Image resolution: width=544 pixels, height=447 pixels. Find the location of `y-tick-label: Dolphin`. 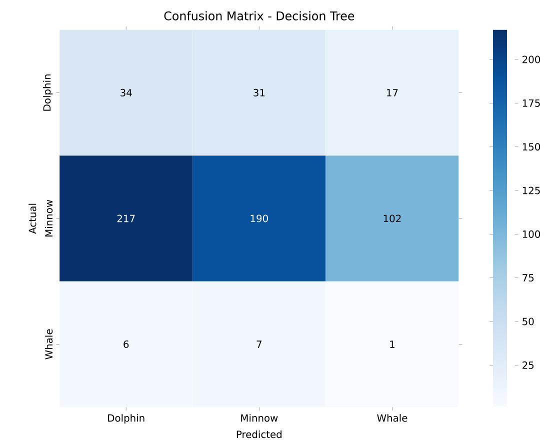

y-tick-label: Dolphin is located at coordinates (48, 92).